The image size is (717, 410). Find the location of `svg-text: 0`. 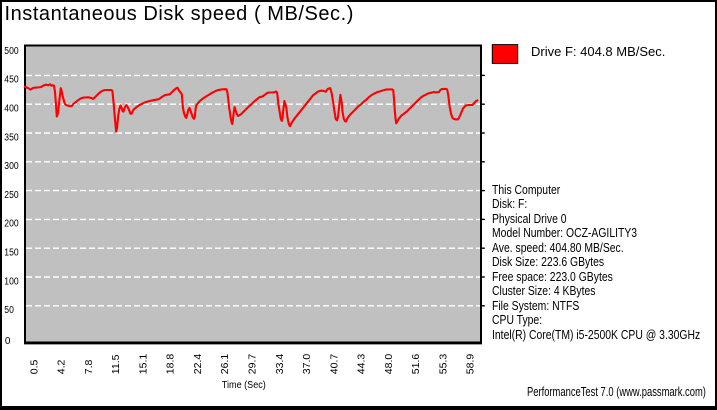

svg-text: 0 is located at coordinates (8, 341).